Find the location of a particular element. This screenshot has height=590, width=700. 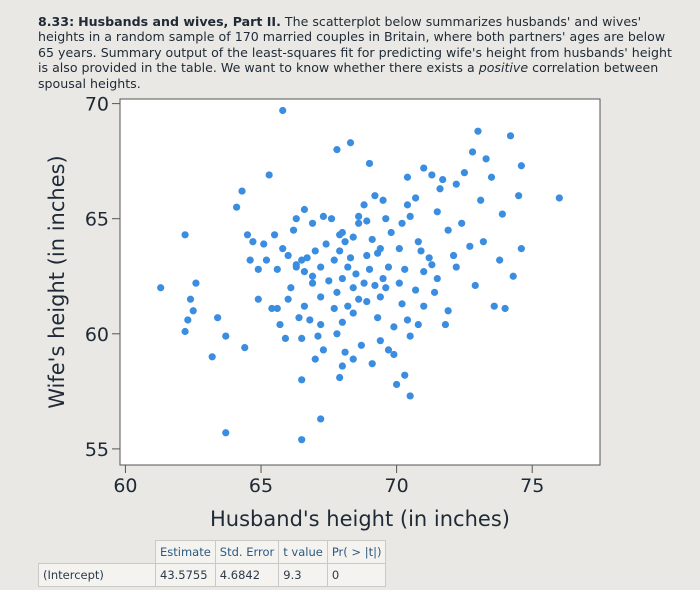

problem-text-end: correlation between spousal heights. is located at coordinates (348, 75).